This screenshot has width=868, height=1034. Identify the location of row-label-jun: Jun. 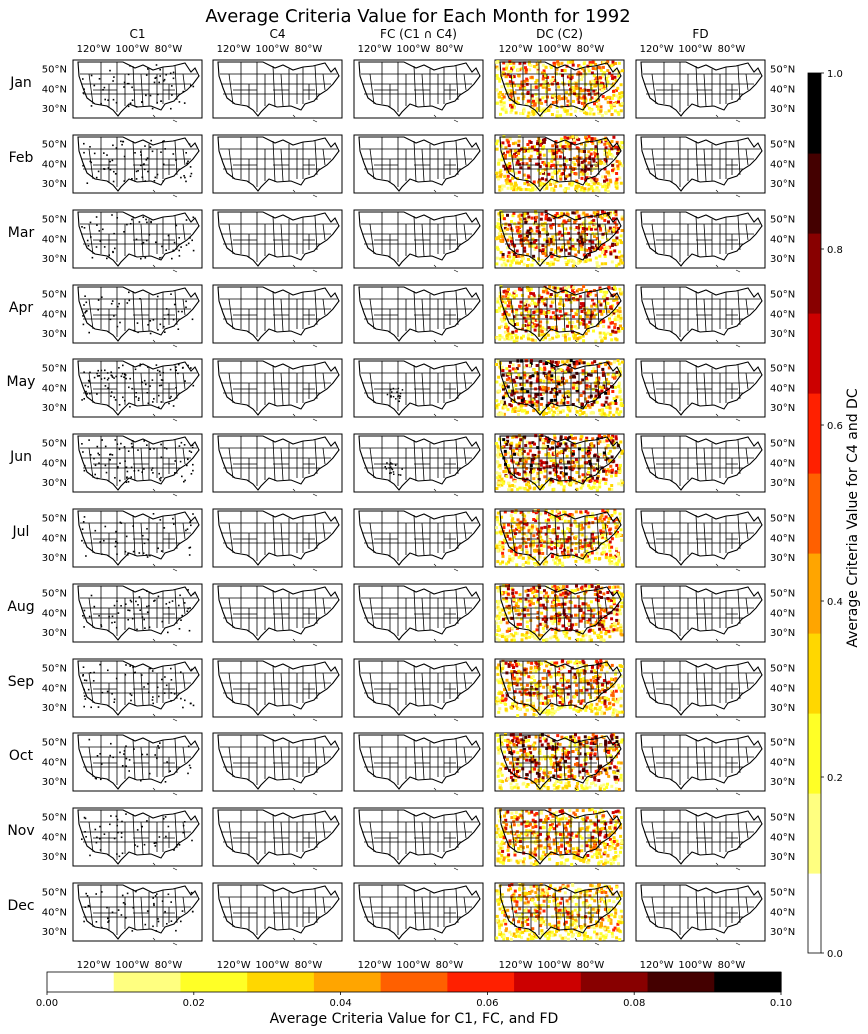
(20, 457).